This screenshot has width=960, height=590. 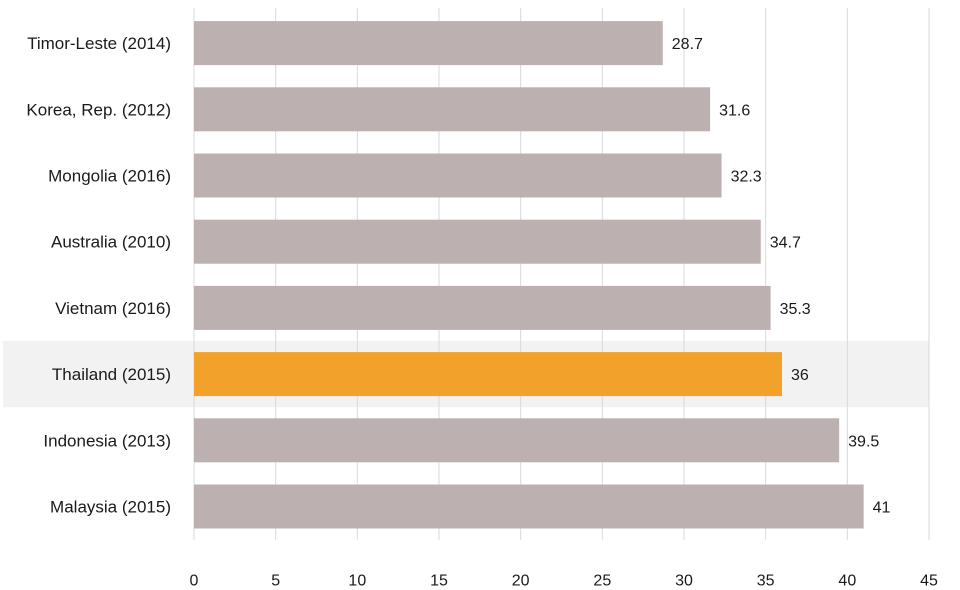 I want to click on value-label: 36, so click(x=800, y=375).